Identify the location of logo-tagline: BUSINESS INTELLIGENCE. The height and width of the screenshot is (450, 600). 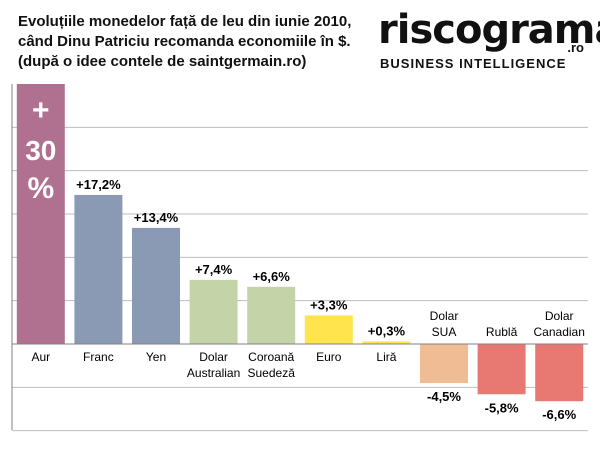
(473, 63).